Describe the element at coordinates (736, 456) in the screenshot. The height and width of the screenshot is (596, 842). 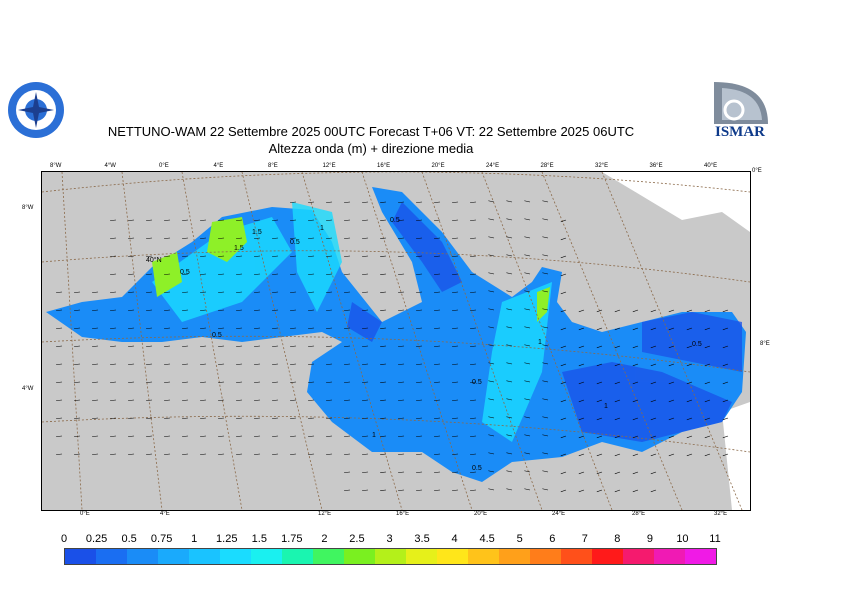
I see `snow-area-southeast` at that location.